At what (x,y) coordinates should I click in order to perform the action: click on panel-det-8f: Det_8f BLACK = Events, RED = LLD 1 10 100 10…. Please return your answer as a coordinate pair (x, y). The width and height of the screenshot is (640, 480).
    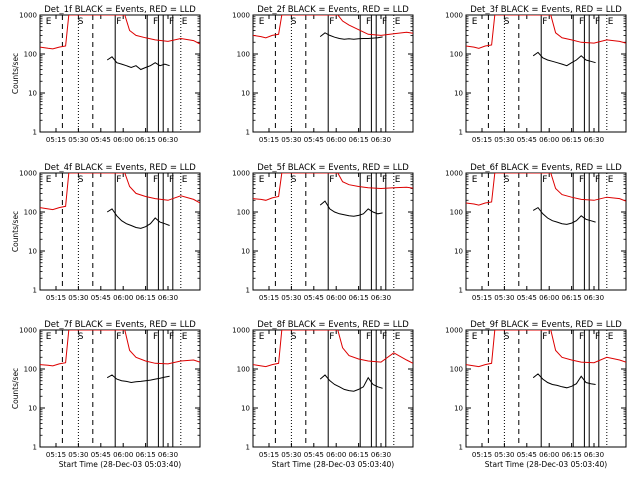
    Looking at the image, I should click on (323, 394).